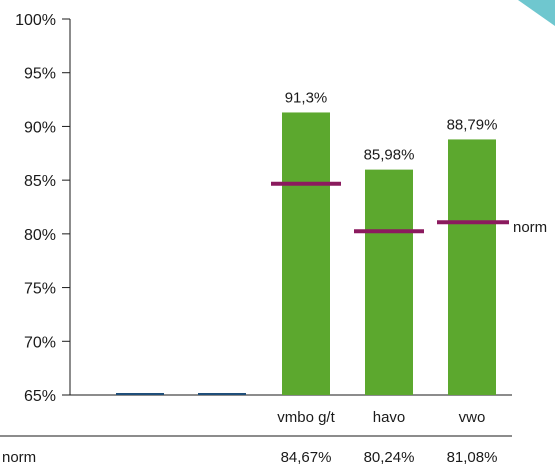 Image resolution: width=555 pixels, height=468 pixels. I want to click on y-tick-label: 65%, so click(40, 396).